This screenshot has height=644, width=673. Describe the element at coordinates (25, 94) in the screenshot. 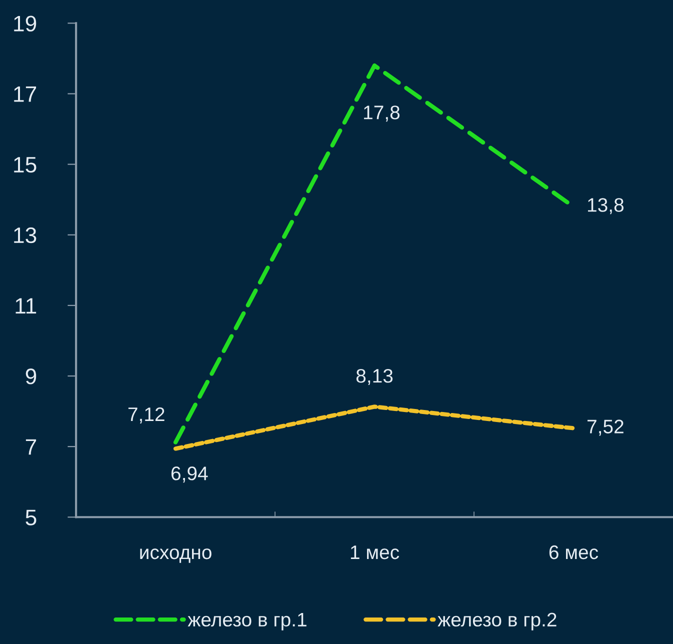

I see `y-tick-label: 17` at that location.